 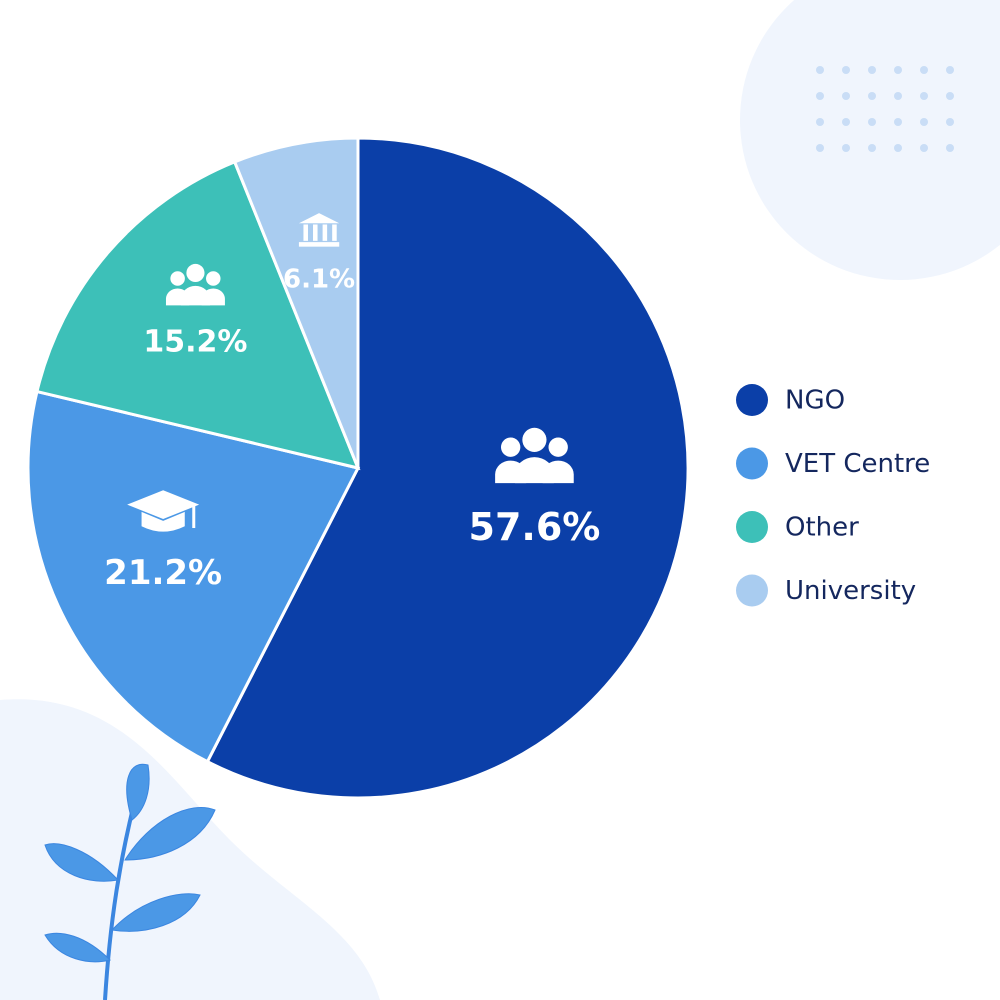 What do you see at coordinates (850, 591) in the screenshot?
I see `legend-label: University` at bounding box center [850, 591].